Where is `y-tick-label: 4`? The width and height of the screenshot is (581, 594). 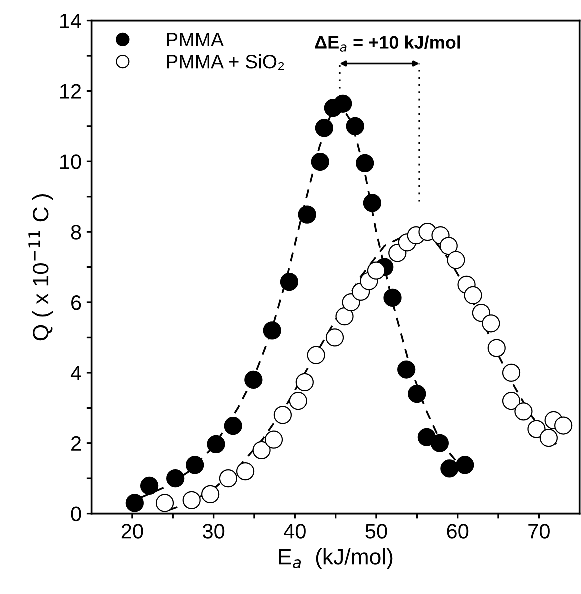
y-tick-label: 4 is located at coordinates (76, 373).